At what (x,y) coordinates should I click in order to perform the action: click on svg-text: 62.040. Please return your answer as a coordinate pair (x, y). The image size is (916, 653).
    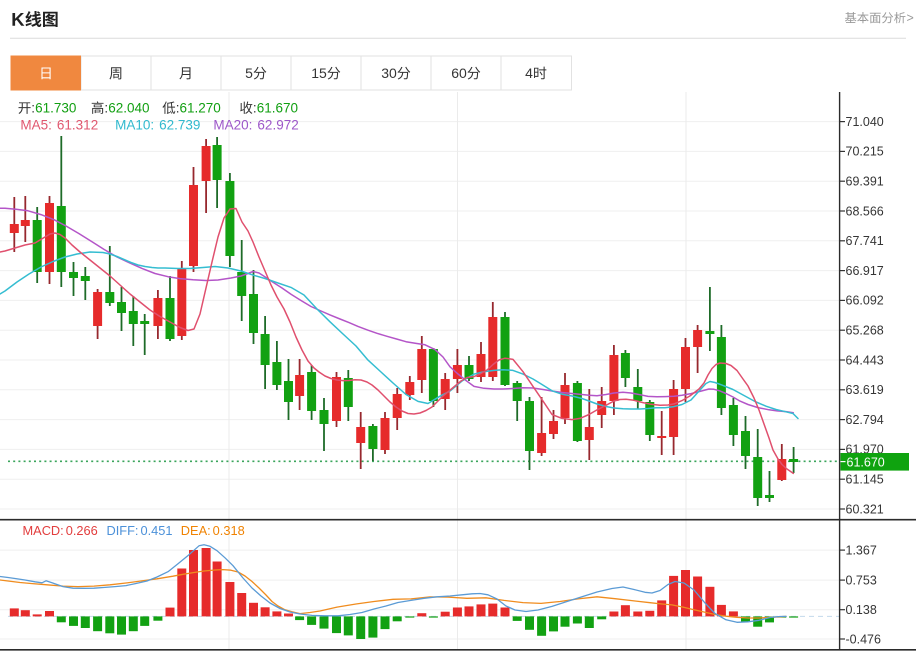
    Looking at the image, I should click on (128, 108).